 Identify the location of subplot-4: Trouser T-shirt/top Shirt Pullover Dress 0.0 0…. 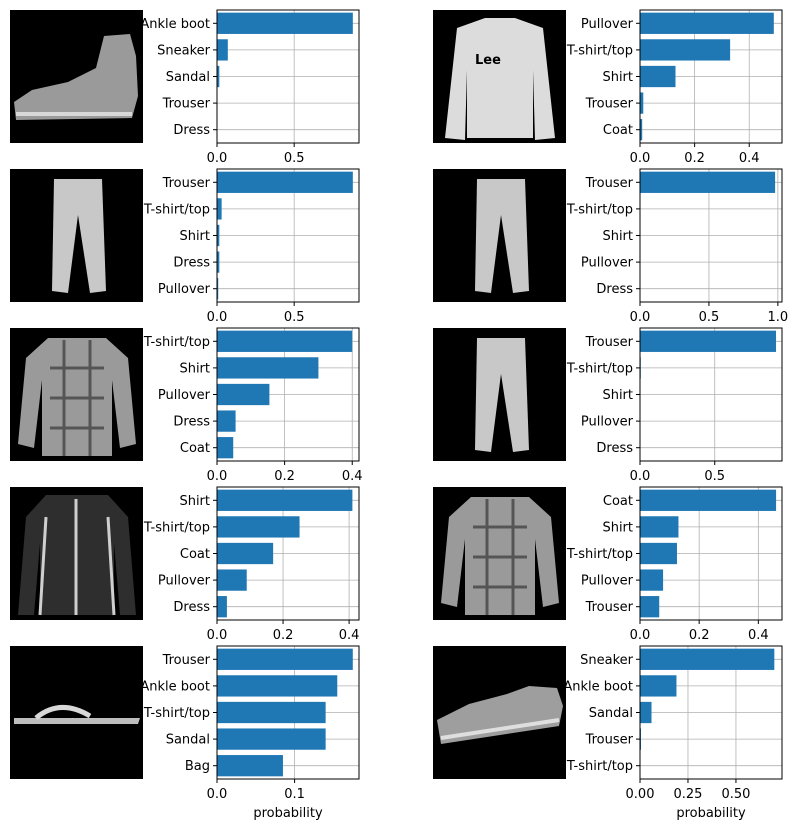
(610, 246).